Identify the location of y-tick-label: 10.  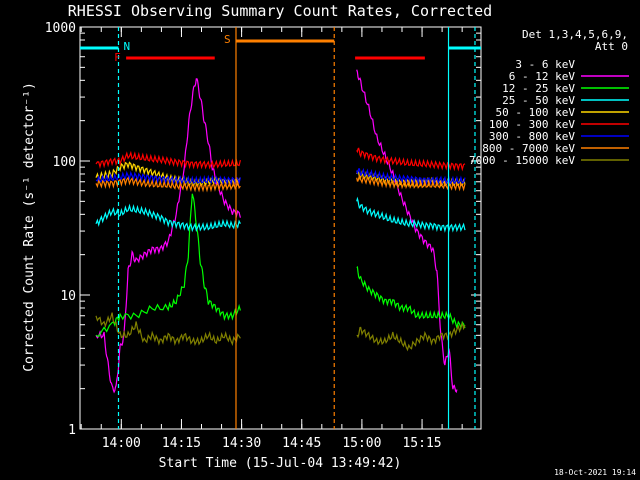
(68, 296).